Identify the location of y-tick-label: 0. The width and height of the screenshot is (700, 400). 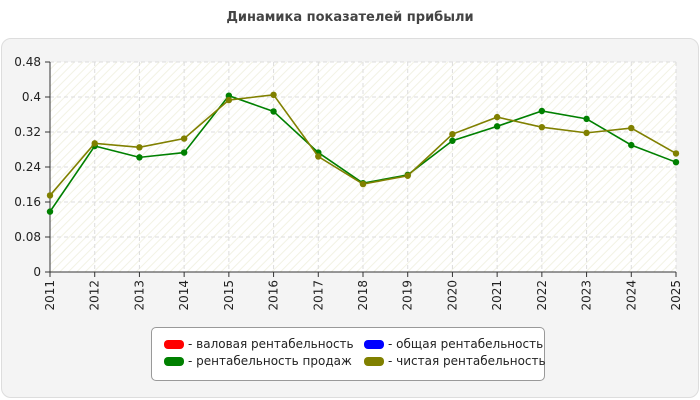
(37, 272).